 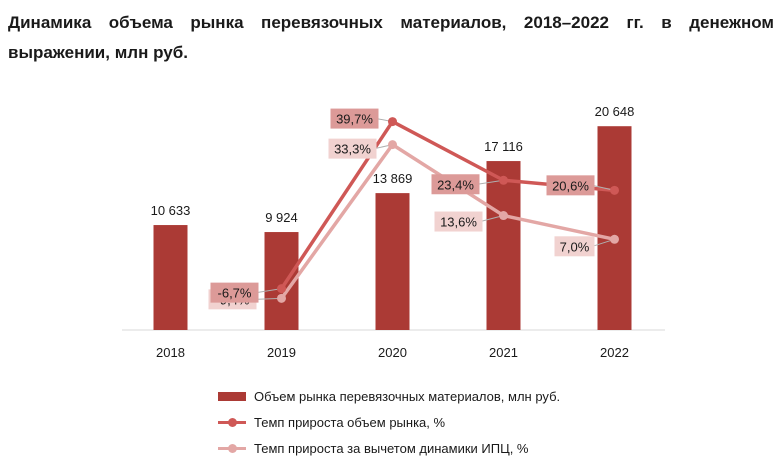 I want to click on bar-2022, so click(x=614, y=228).